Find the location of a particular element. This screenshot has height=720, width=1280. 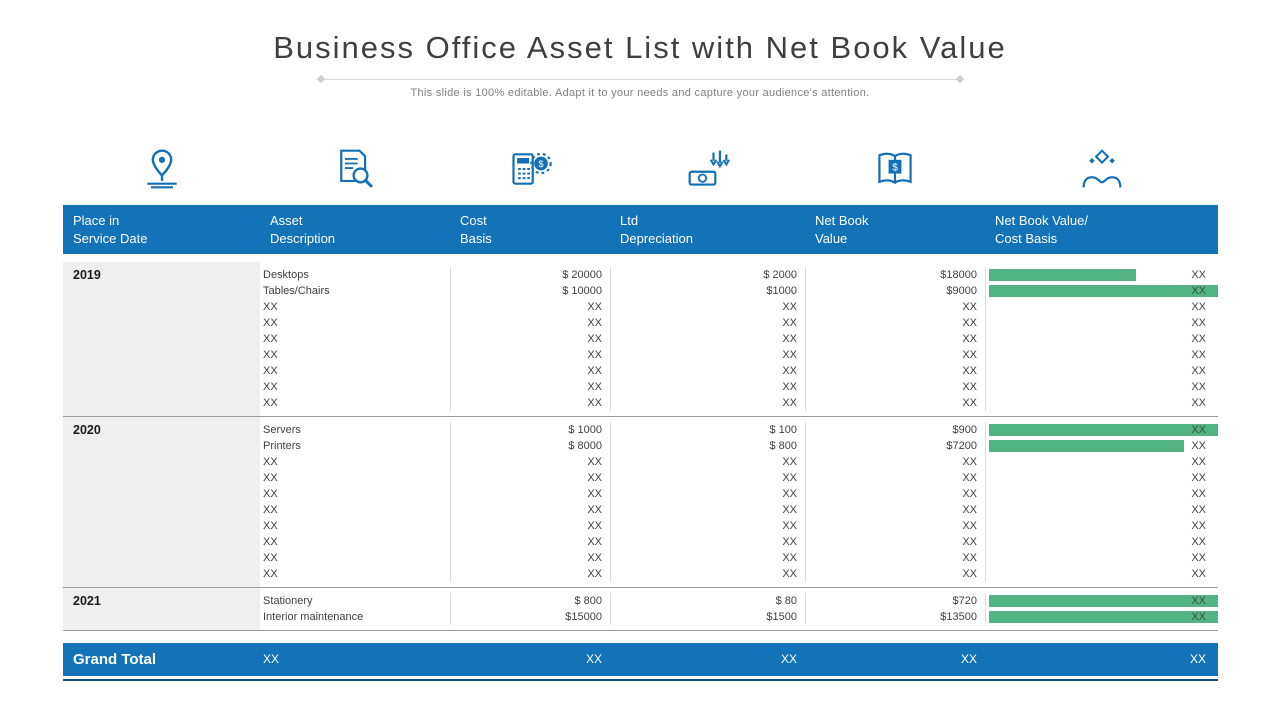

header-line-1: Ltd is located at coordinates (629, 220).